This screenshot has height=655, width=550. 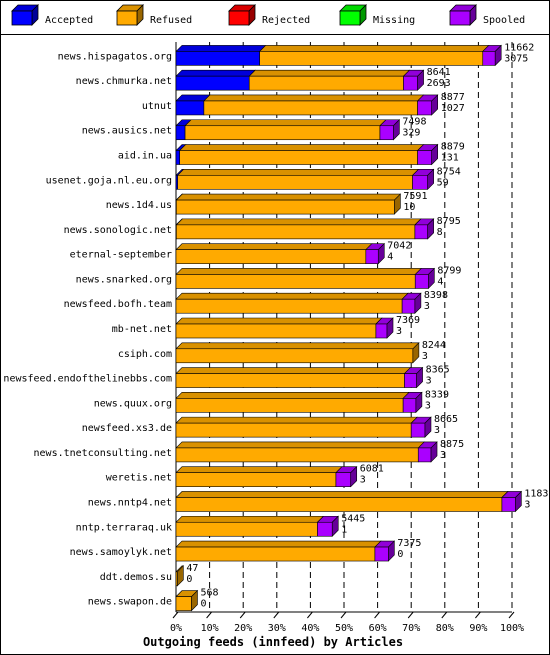 I want to click on x-tick-label: 50%, so click(x=344, y=628).